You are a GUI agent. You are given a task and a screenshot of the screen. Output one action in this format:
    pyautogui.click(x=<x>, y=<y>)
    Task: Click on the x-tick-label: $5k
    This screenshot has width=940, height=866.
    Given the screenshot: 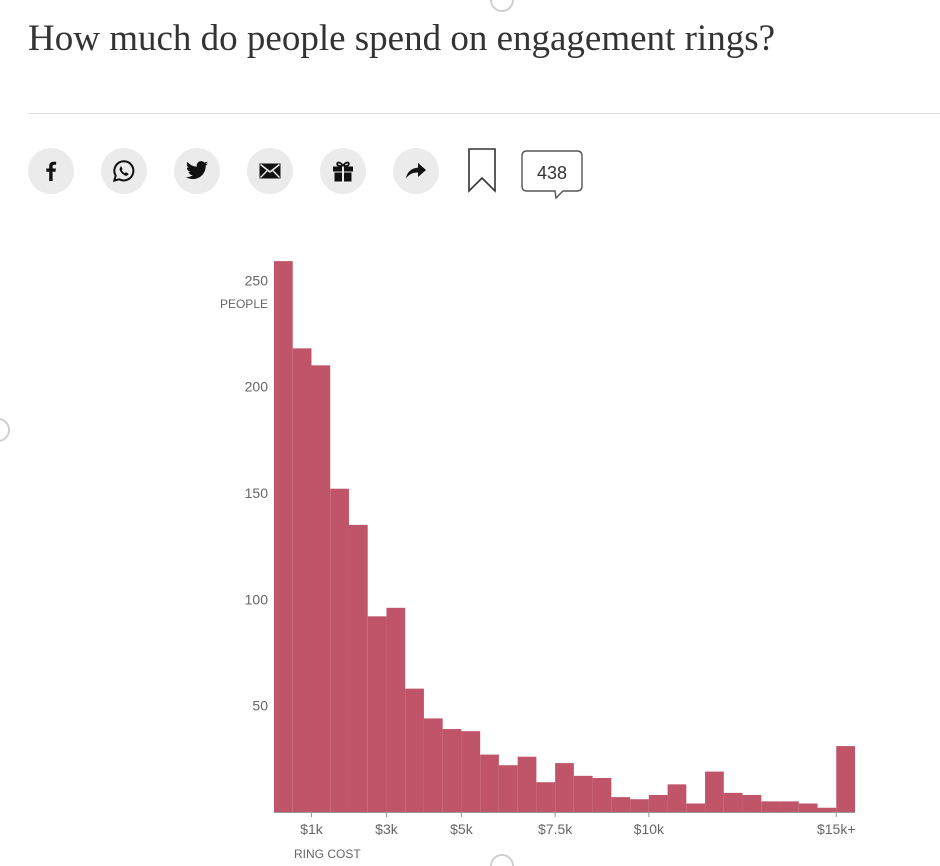 What is the action you would take?
    pyautogui.click(x=462, y=829)
    